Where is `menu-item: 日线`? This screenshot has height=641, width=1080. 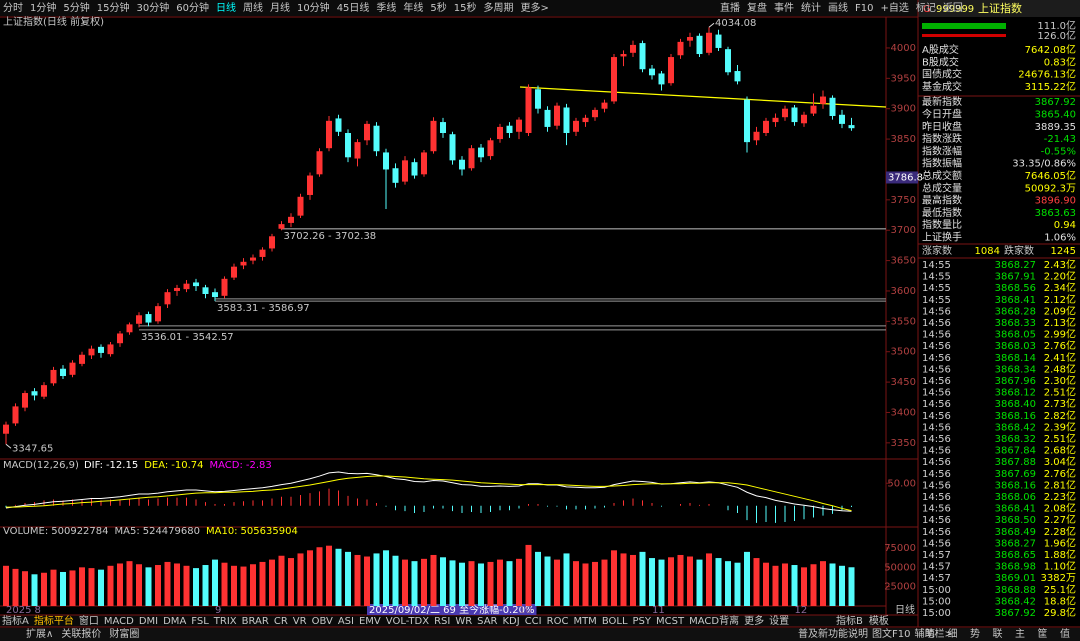
menu-item: 日线 is located at coordinates (226, 7).